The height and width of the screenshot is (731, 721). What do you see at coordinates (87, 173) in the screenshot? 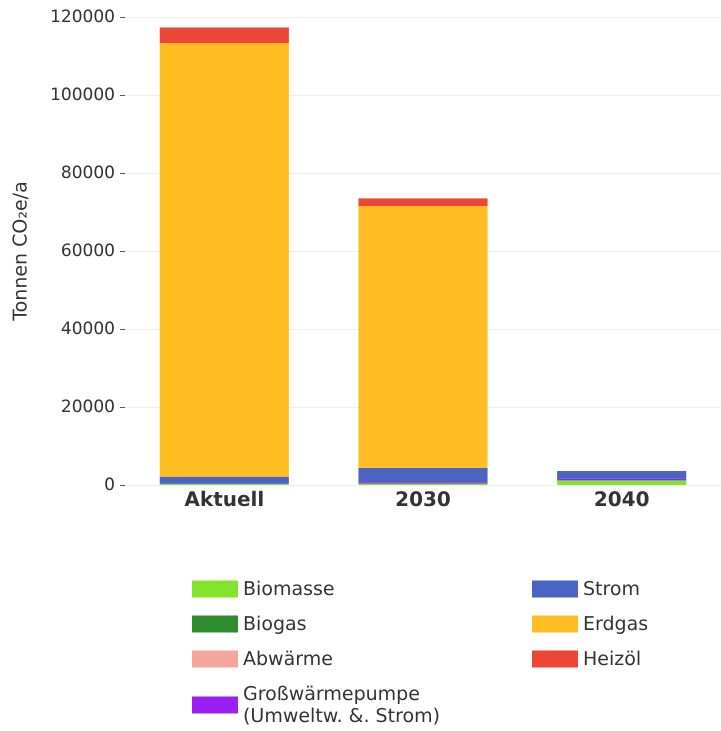
I see `y-tick-label: 80000` at bounding box center [87, 173].